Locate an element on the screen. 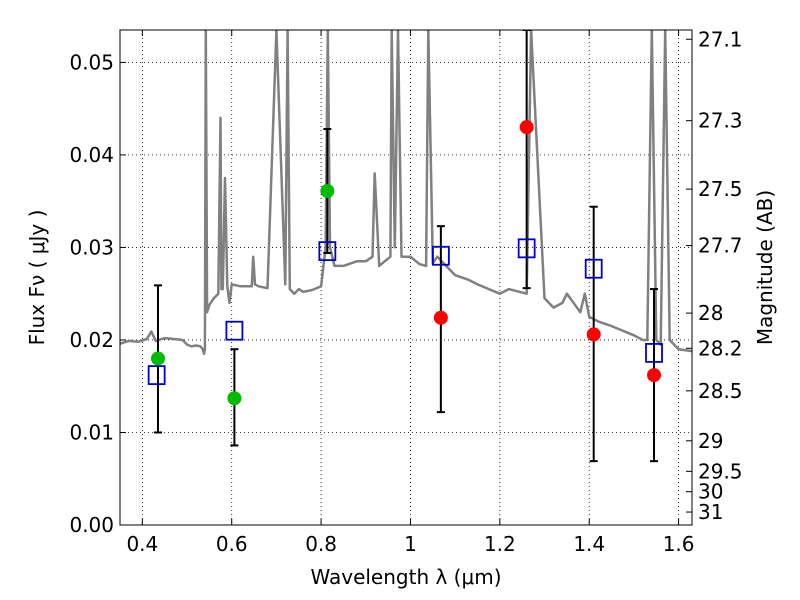 This screenshot has height=600, width=800. magnitude-tick-label: 27.5 is located at coordinates (720, 189).